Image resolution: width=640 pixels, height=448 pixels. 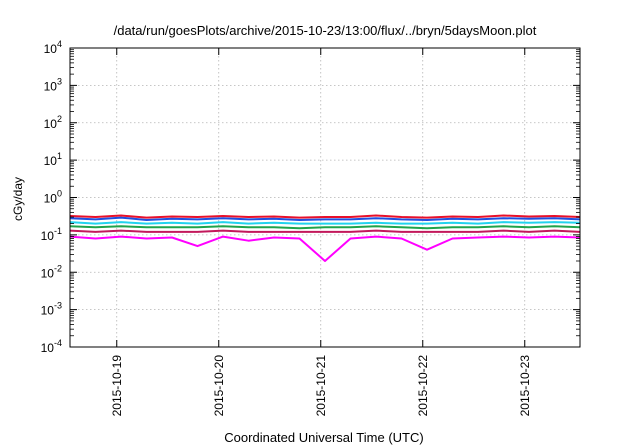 I want to click on y-tick-label: 10⁰, so click(x=53, y=197).